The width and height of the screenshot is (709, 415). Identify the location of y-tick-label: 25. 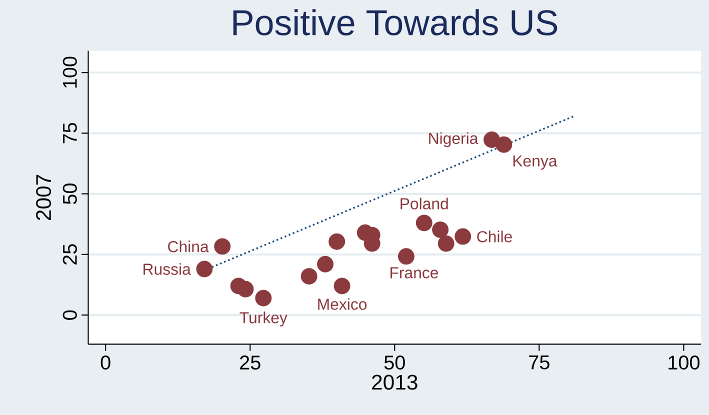
(69, 254).